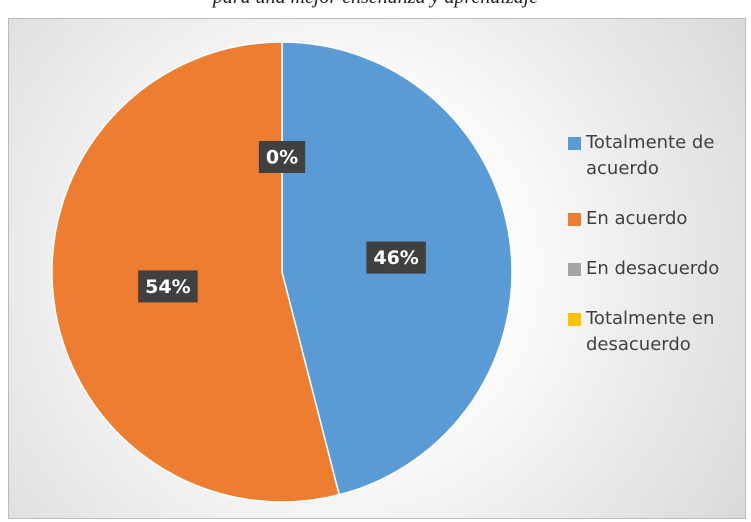 This screenshot has height=522, width=751. I want to click on legend-item: Totalmente de acuerdo, so click(653, 156).